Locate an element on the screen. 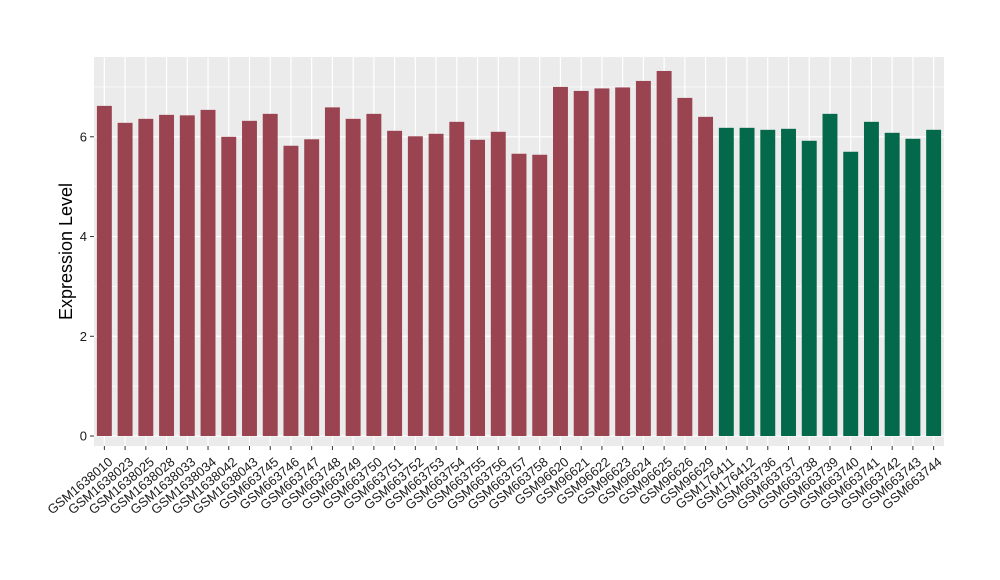  bar-GSM1638034 is located at coordinates (208, 273).